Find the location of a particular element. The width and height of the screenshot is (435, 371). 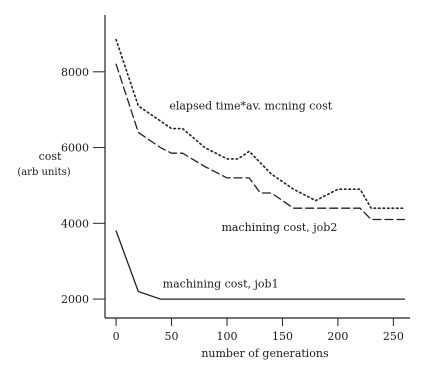

x-tick-label: 0 is located at coordinates (116, 336).